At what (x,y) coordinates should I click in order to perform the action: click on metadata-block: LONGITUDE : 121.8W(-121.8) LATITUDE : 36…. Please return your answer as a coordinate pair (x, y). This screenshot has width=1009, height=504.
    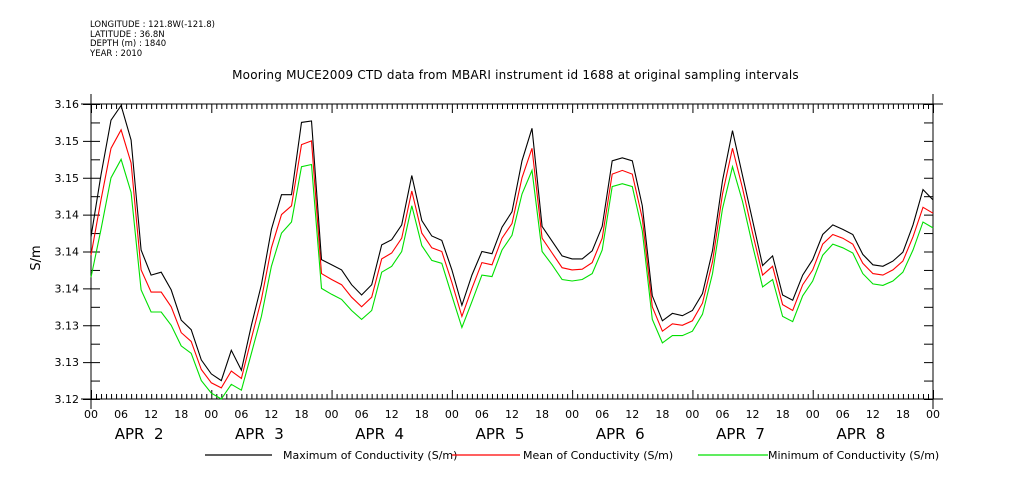
    Looking at the image, I should click on (152, 39).